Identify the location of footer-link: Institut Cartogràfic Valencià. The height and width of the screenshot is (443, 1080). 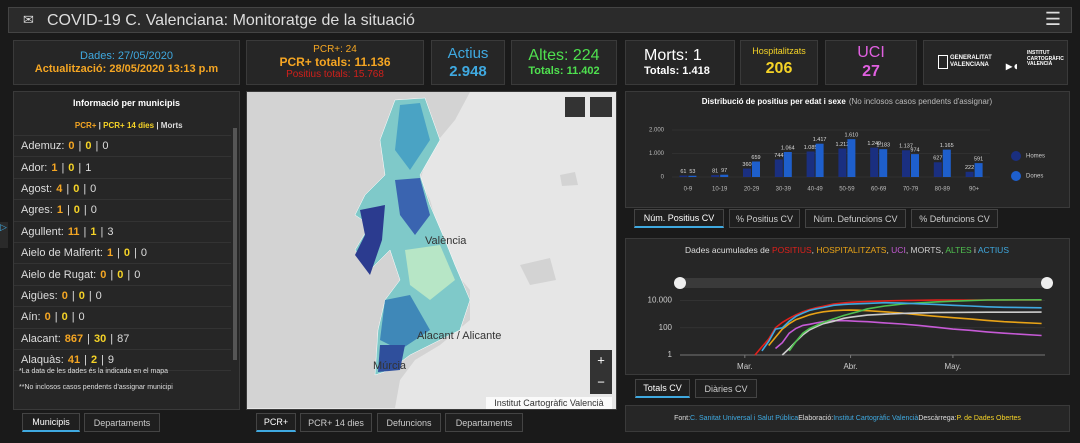
(876, 418).